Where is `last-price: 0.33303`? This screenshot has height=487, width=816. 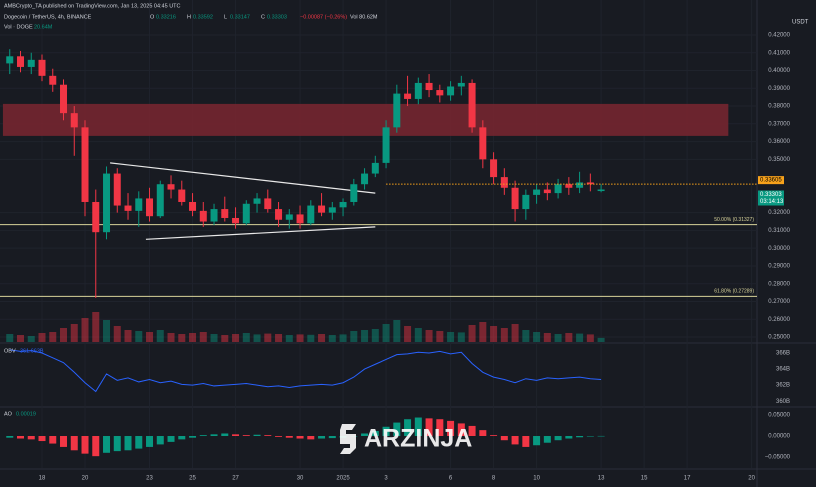 last-price: 0.33303 is located at coordinates (771, 195).